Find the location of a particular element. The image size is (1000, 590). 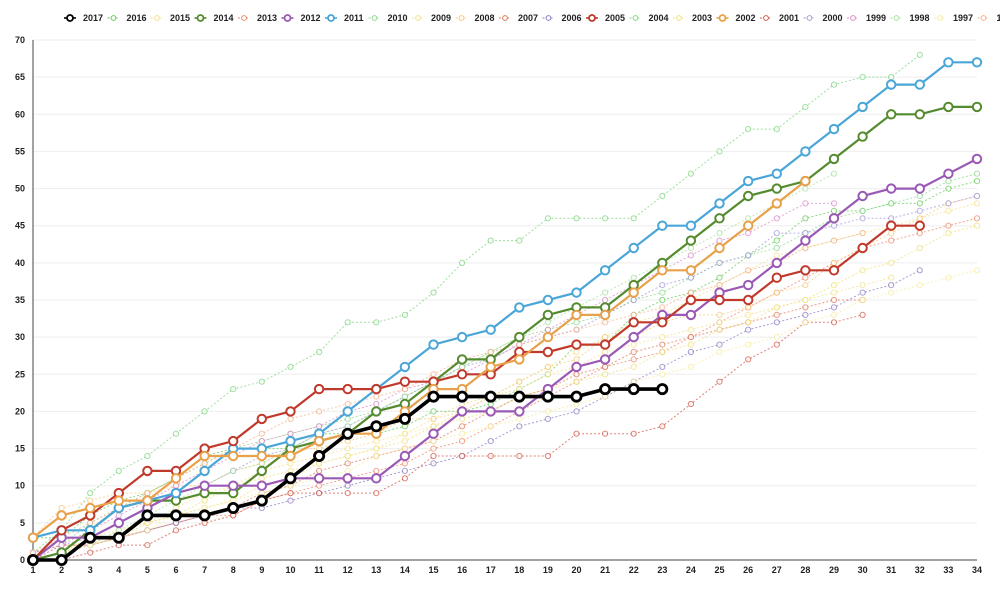

x-tick-label: 16 is located at coordinates (462, 570).